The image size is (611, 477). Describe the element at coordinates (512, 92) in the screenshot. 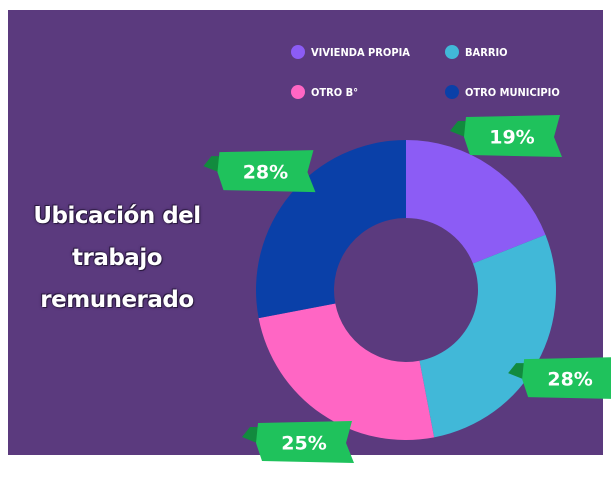

I see `legend-label: OTRO MUNICIPIO` at that location.